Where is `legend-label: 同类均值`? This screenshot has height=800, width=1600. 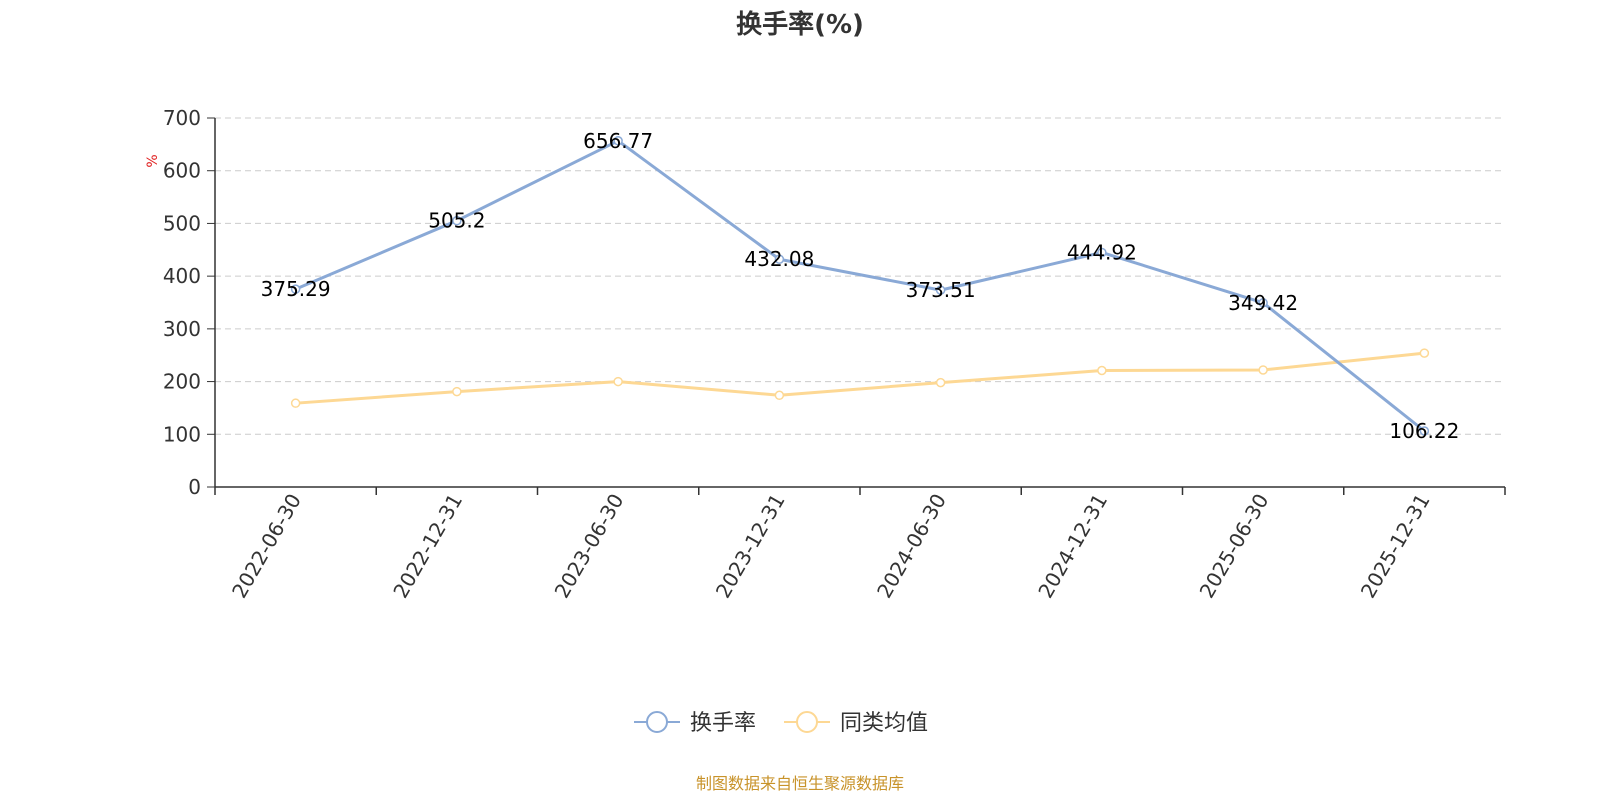
legend-label: 同类均值 is located at coordinates (884, 723).